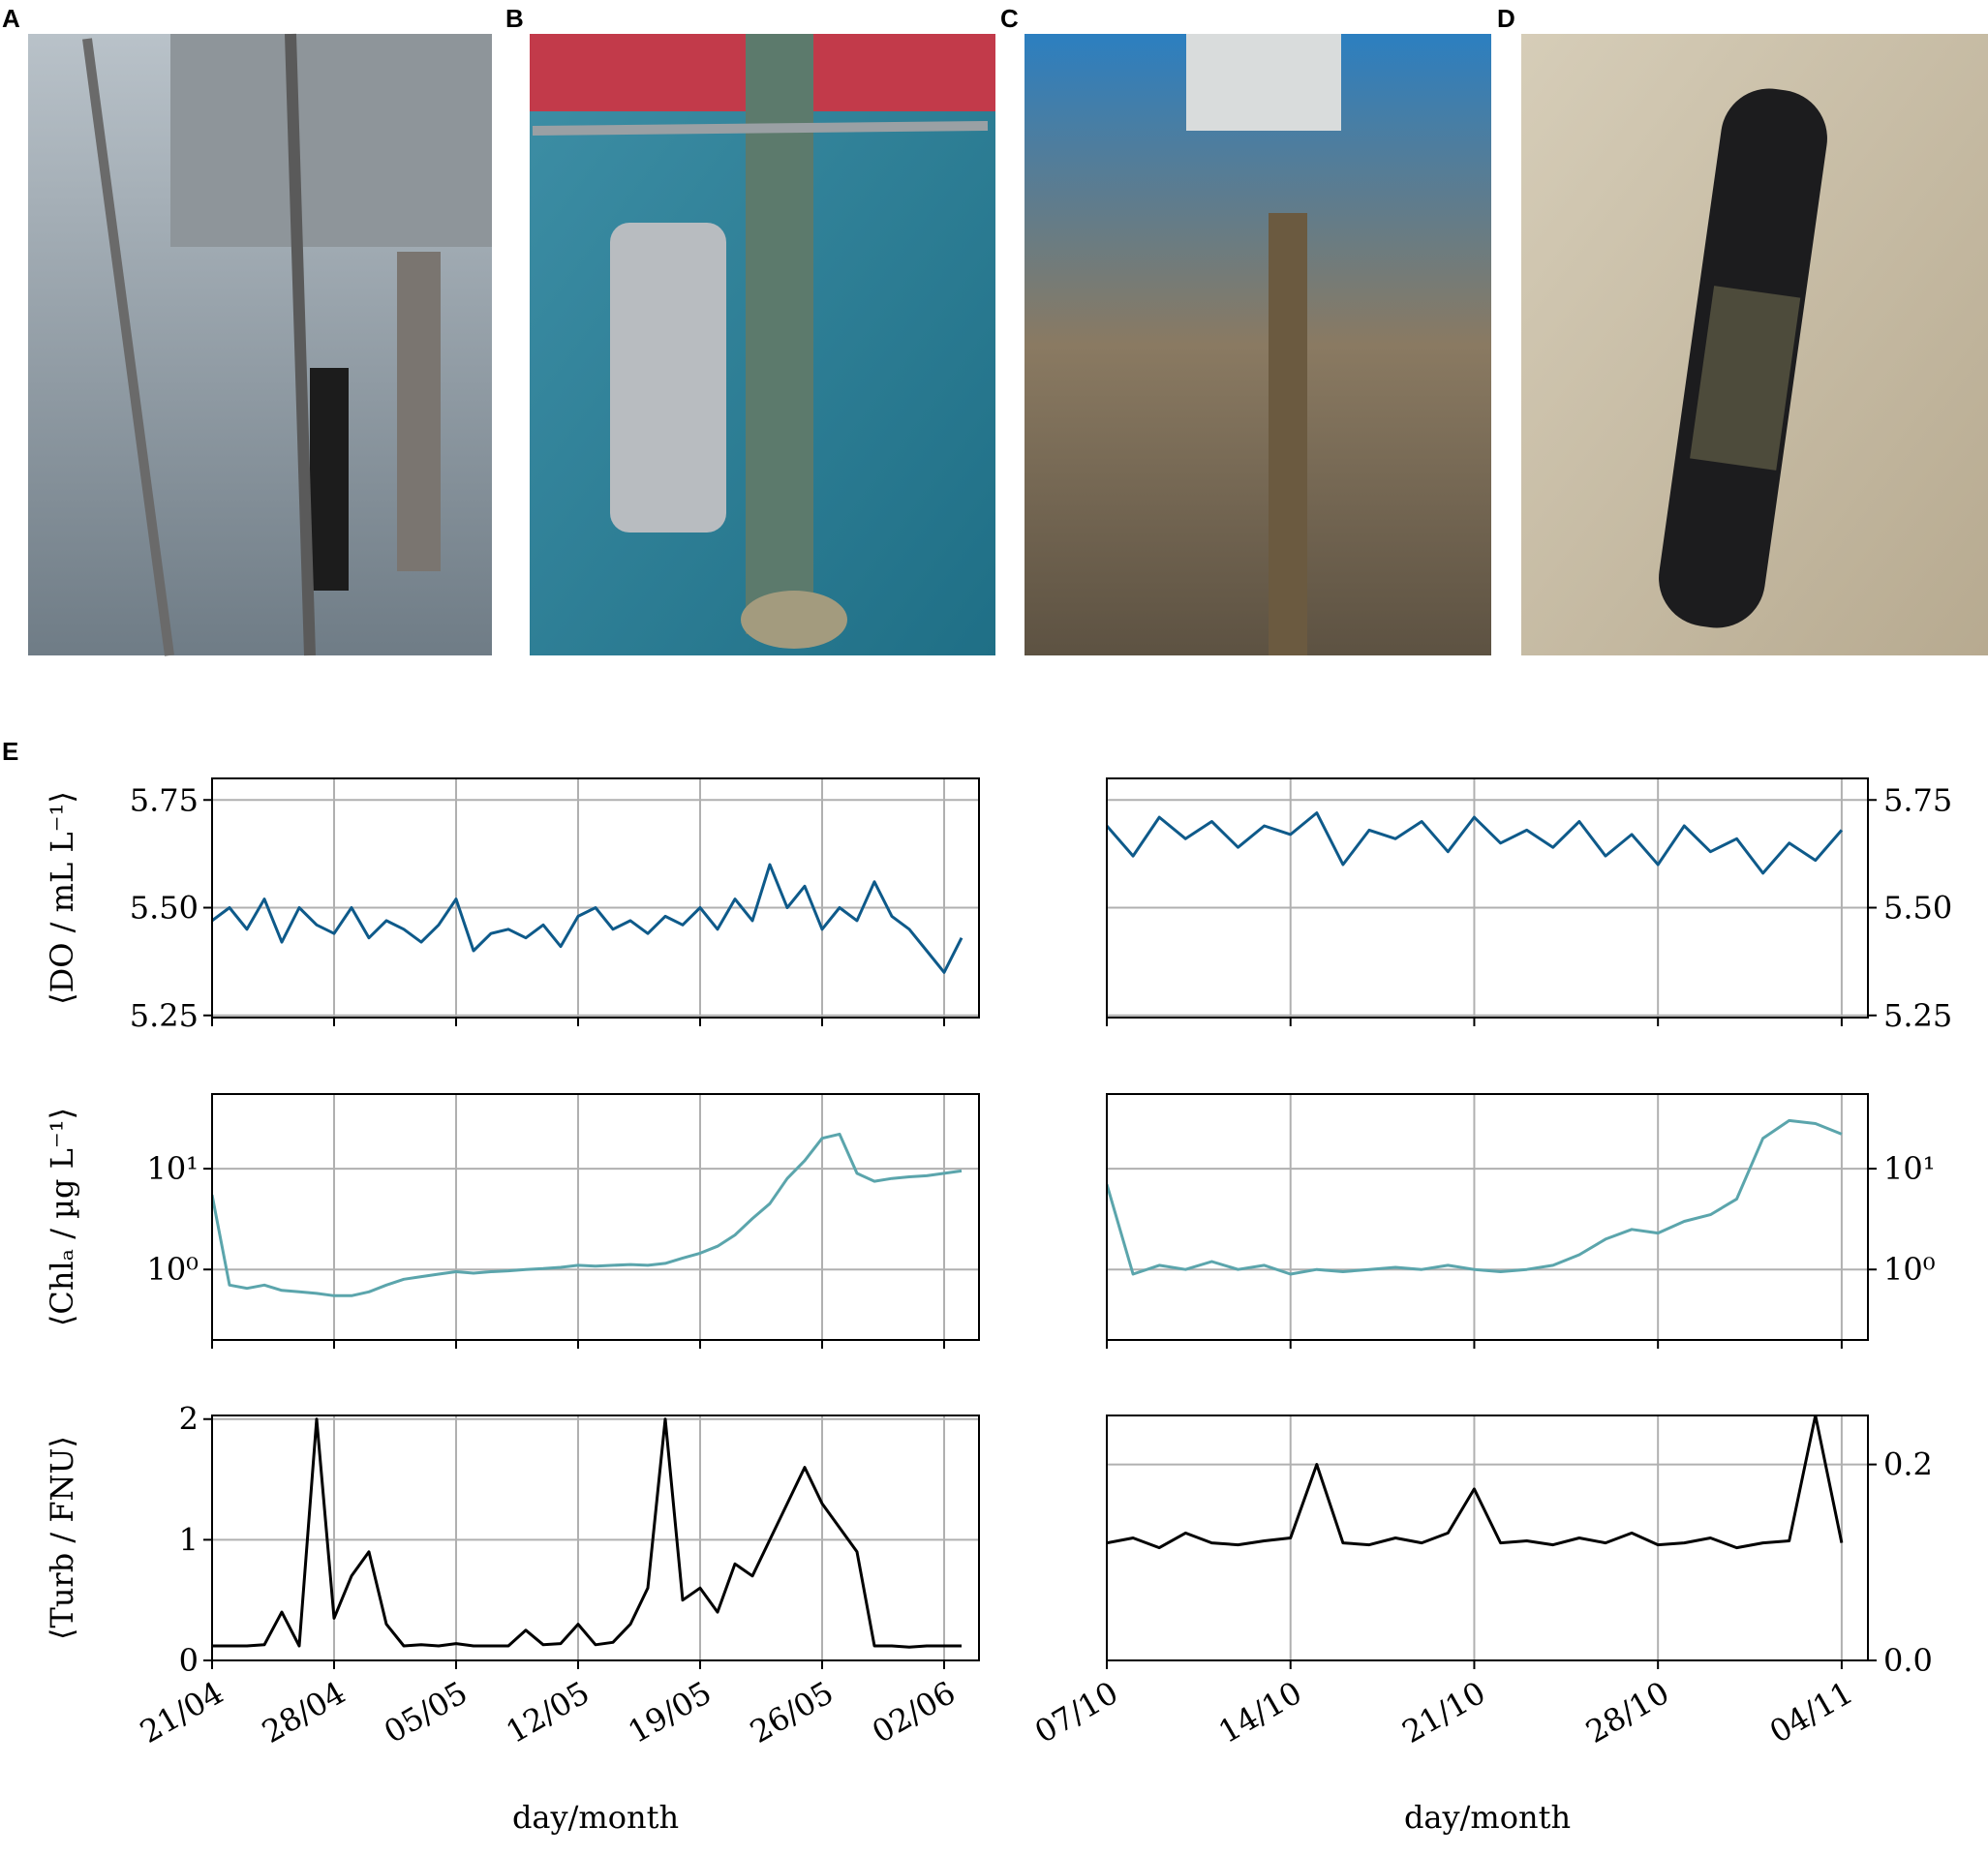 This screenshot has height=1856, width=1988. What do you see at coordinates (1258, 344) in the screenshot?
I see `photo-c` at bounding box center [1258, 344].